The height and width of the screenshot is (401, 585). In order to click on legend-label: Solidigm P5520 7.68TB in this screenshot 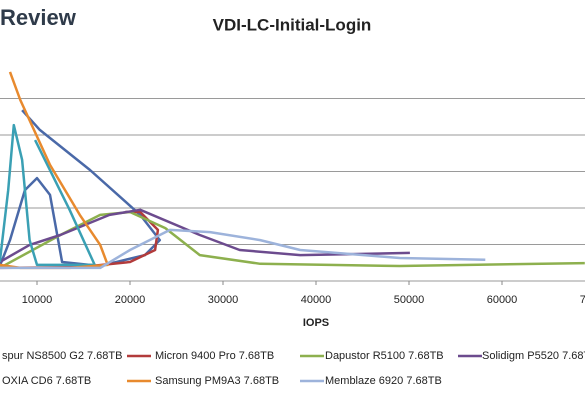, I will do `click(533, 356)`.